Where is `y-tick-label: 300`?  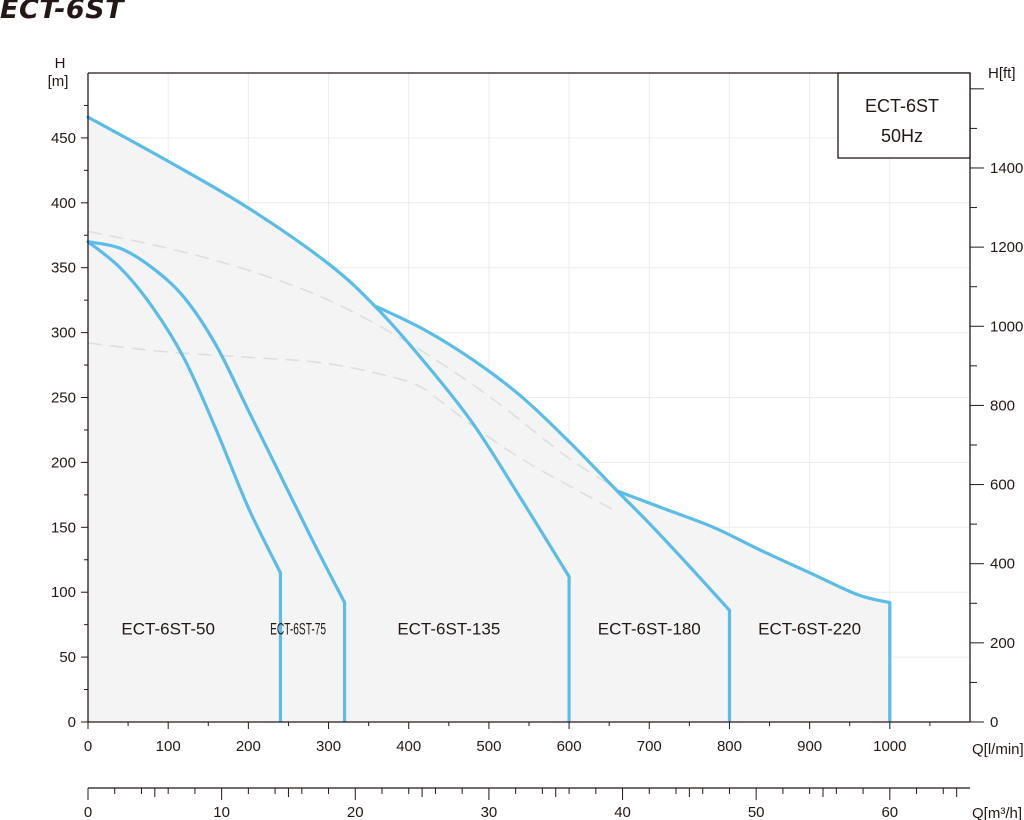
y-tick-label: 300 is located at coordinates (63, 333).